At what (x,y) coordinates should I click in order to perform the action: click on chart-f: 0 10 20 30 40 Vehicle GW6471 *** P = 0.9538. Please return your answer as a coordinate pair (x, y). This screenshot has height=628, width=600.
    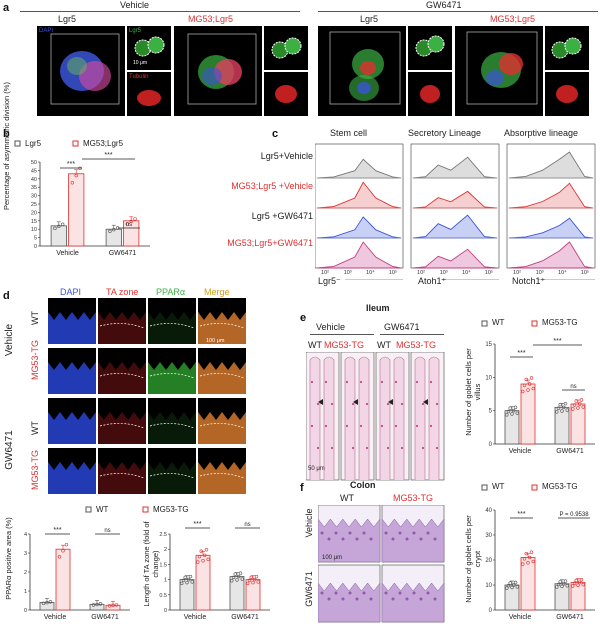
    Looking at the image, I should click on (538, 552).